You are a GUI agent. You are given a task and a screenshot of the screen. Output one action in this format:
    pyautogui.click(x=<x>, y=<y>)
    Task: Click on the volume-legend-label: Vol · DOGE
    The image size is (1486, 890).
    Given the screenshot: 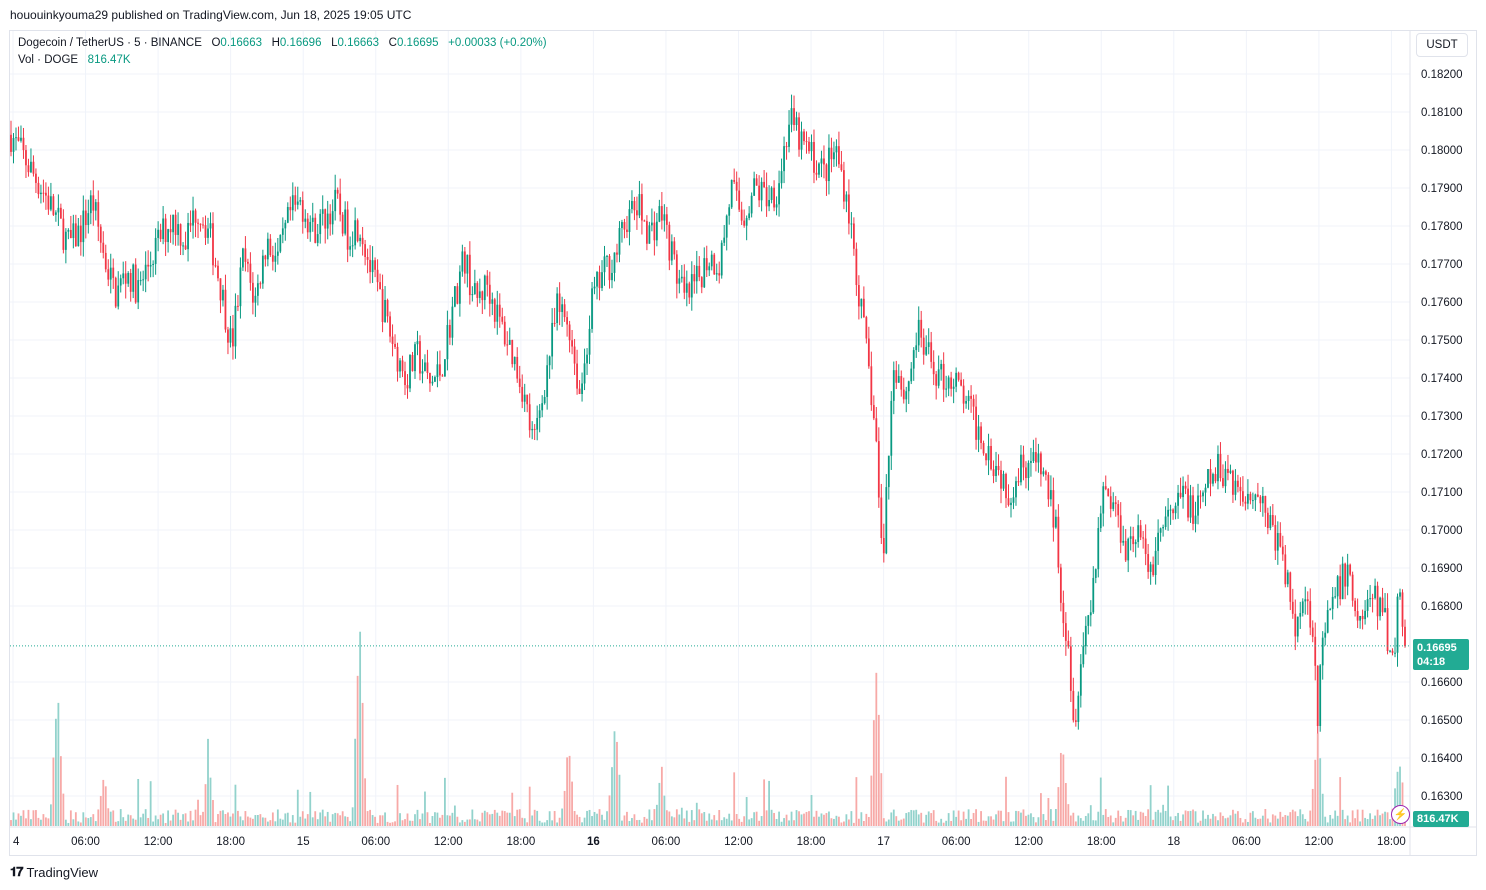 What is the action you would take?
    pyautogui.click(x=48, y=60)
    